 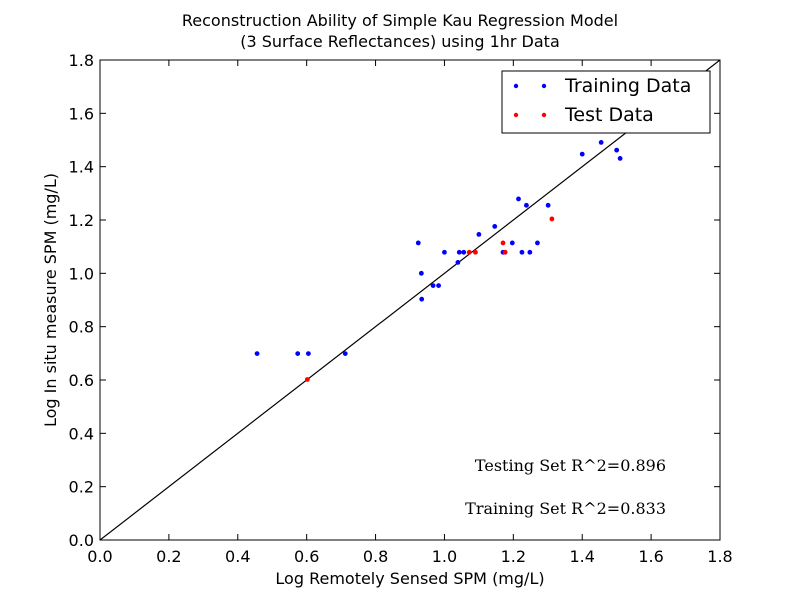 I want to click on testing-r2-annotation: Testing Set R^2=0.896, so click(x=570, y=465).